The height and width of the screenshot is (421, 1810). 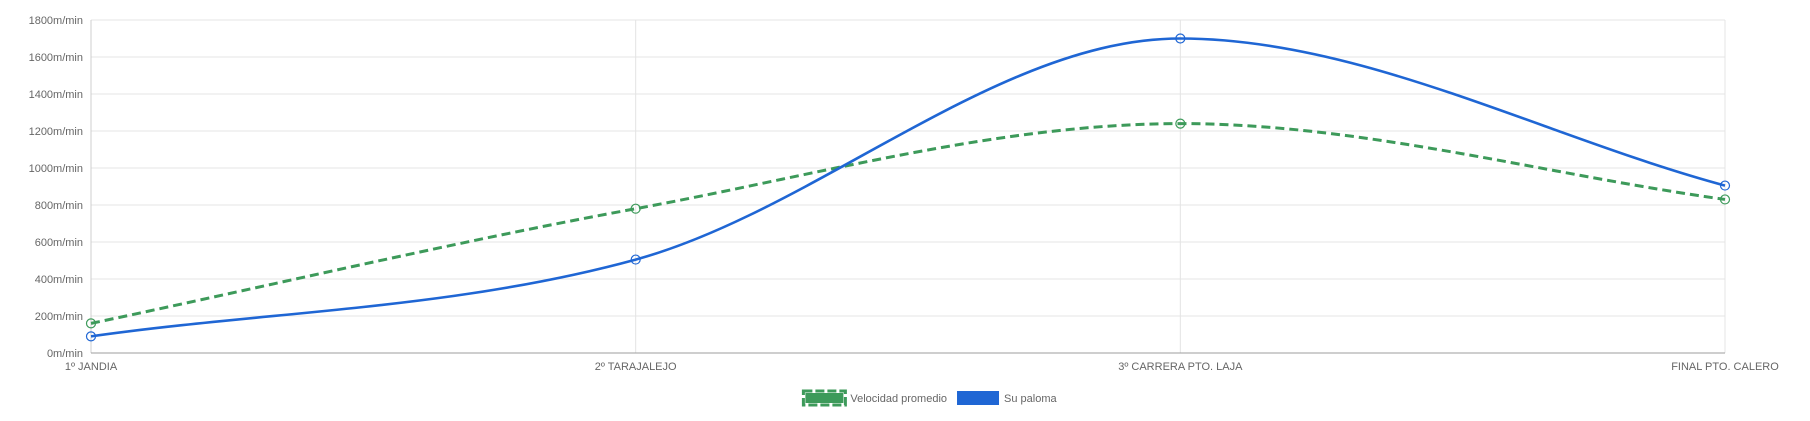 I want to click on y-tick-label: 400m/min, so click(x=59, y=280).